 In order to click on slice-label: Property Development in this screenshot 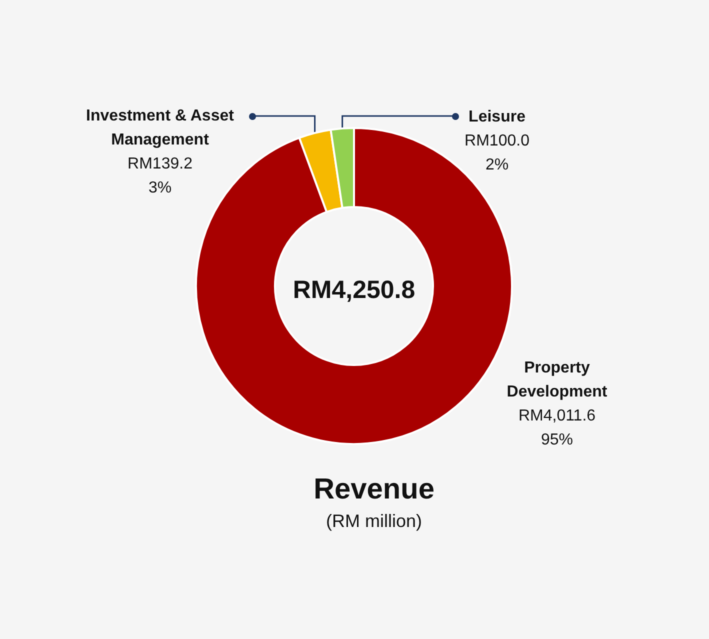, I will do `click(557, 380)`.